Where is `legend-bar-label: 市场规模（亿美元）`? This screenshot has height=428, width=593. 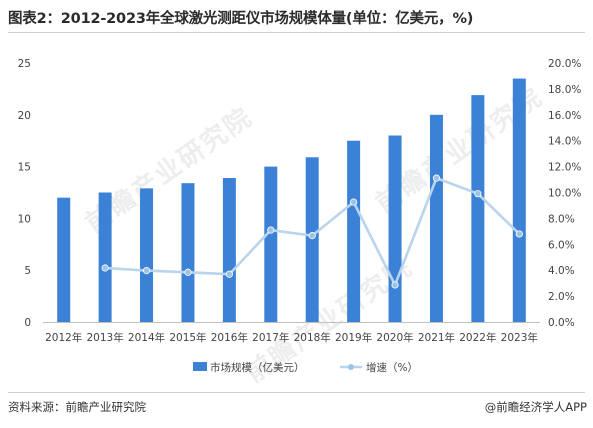
legend-bar-label: 市场规模（亿美元） is located at coordinates (257, 367).